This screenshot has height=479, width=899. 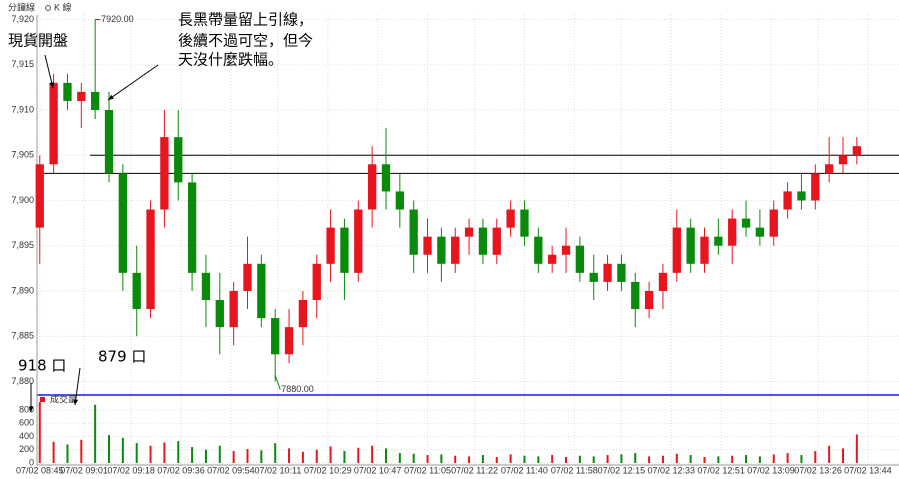 I want to click on y-tick-label: 7,885, so click(x=22, y=336).